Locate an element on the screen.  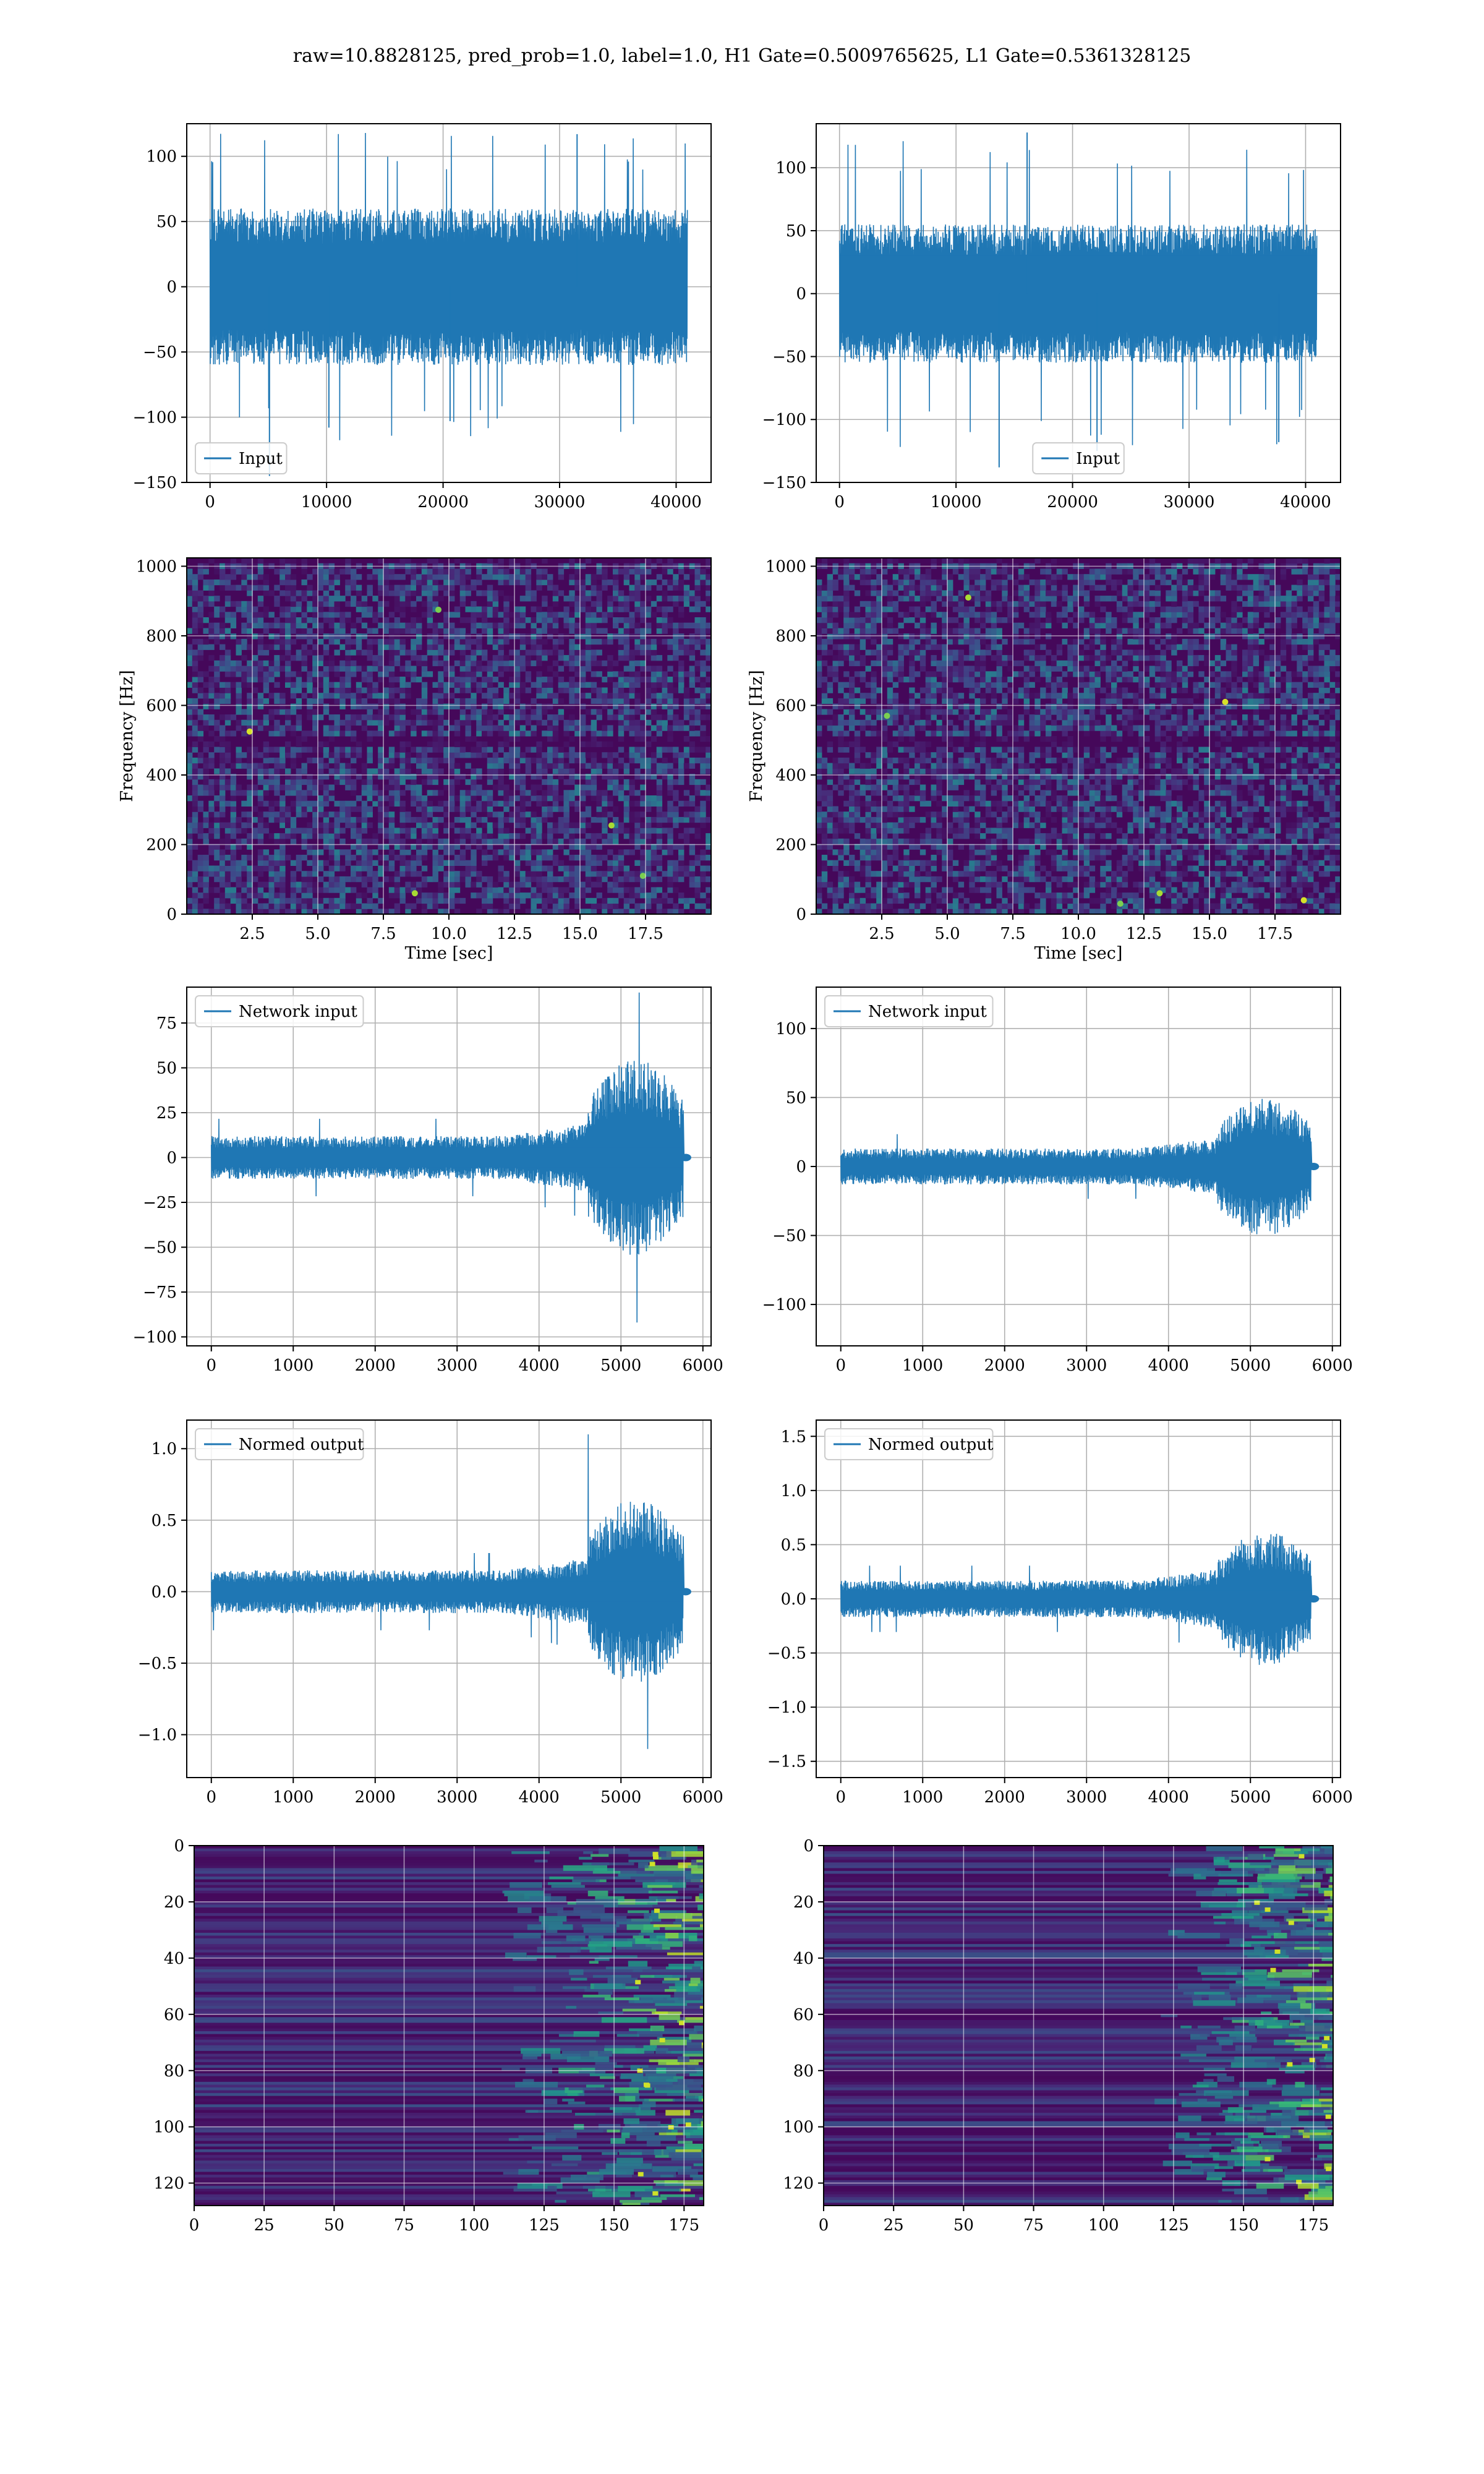
y-tick-label: −0.5 is located at coordinates (786, 1654).